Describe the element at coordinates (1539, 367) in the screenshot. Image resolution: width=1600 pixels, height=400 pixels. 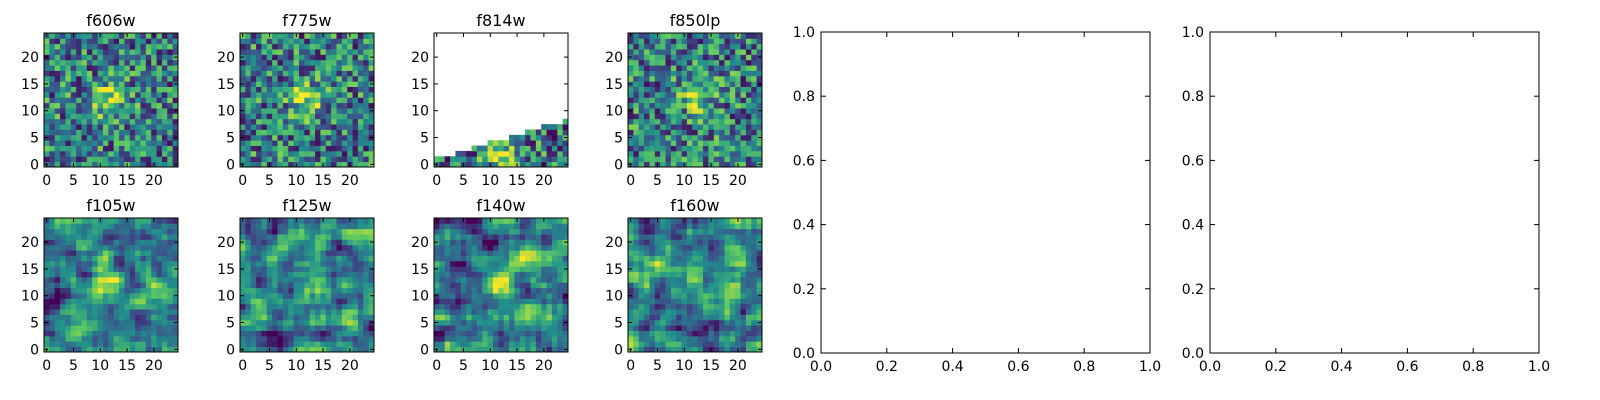
I see `x-tick-label: 1.0` at that location.